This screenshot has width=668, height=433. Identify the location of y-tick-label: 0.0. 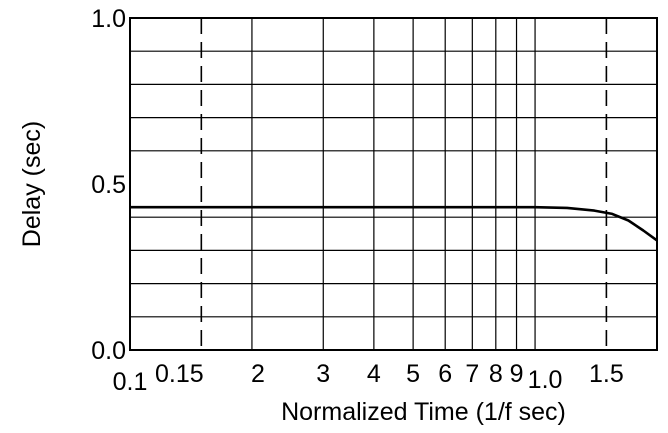
(108, 351).